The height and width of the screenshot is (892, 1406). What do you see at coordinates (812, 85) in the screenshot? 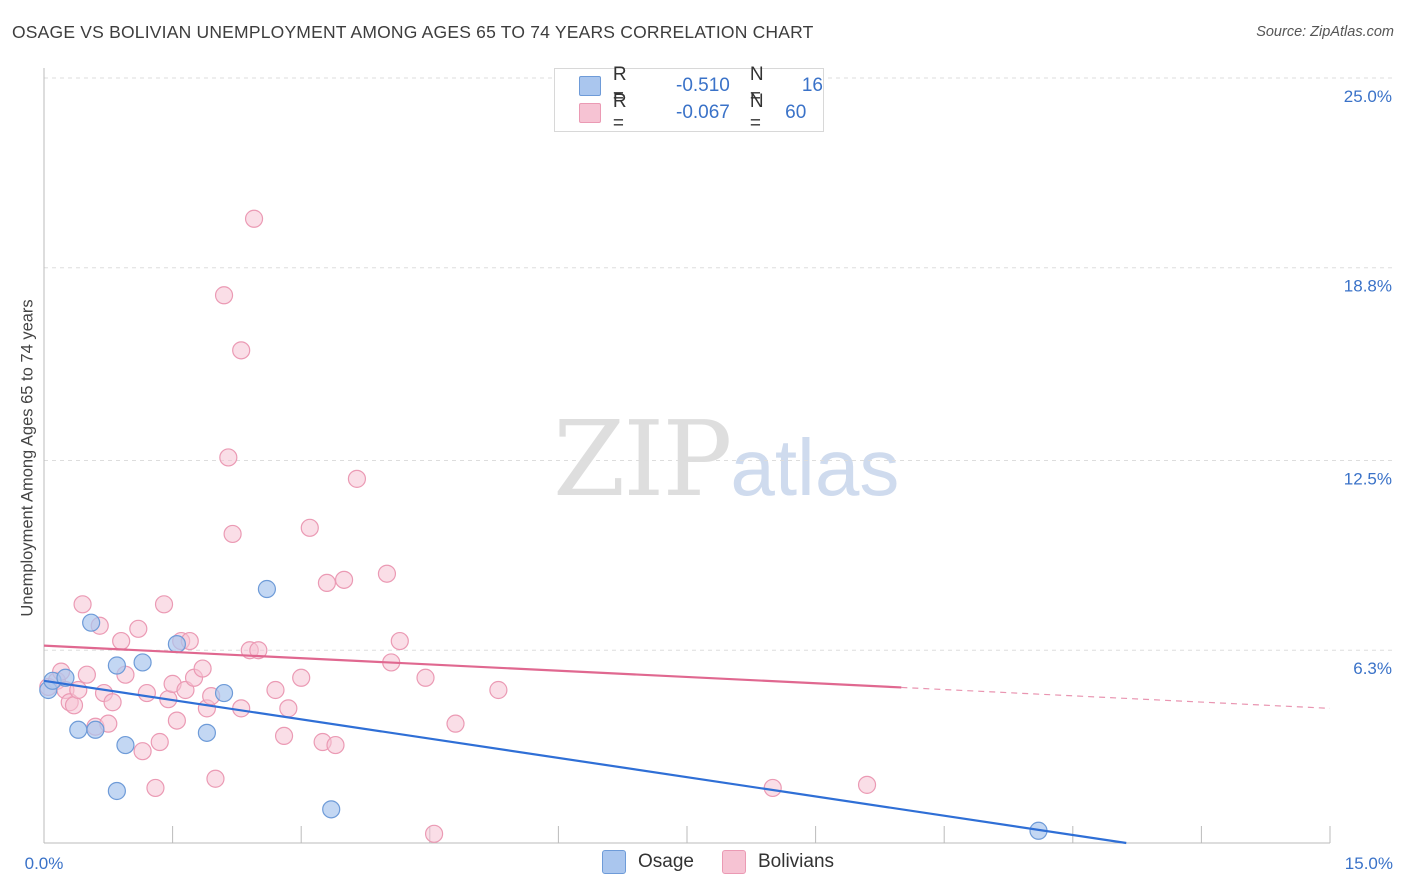
I see `osage-n-value: 16` at bounding box center [812, 85].